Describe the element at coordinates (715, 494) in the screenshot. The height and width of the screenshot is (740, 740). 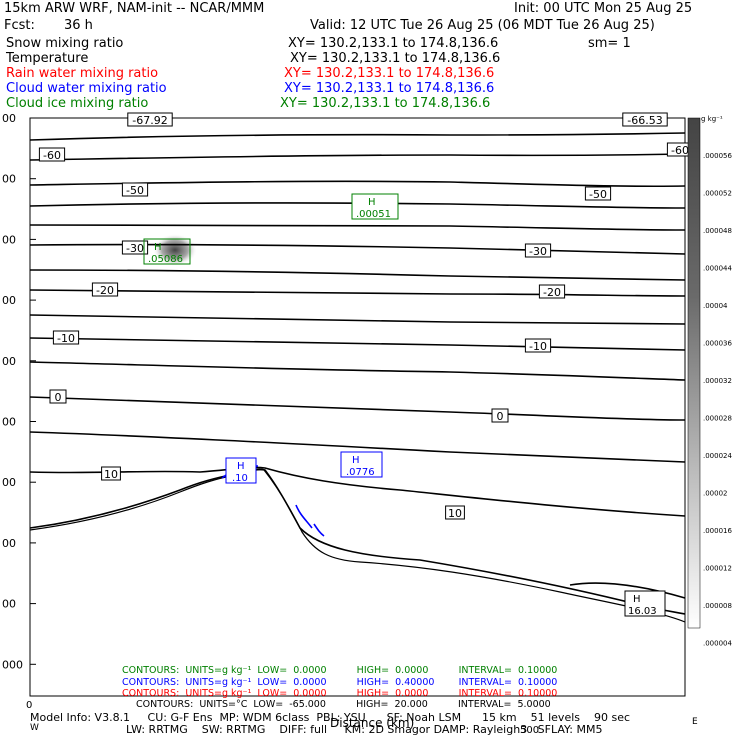
I see `colorbar-tick-label: .00002` at that location.